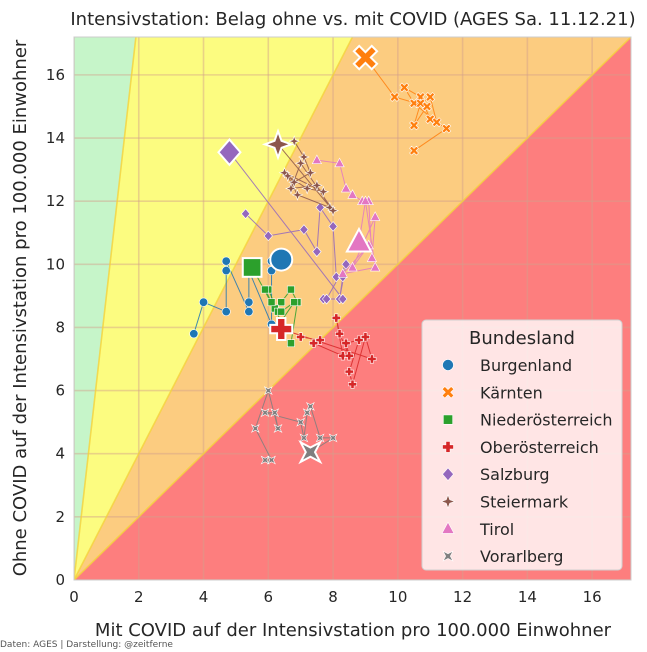 Image resolution: width=647 pixels, height=652 pixels. What do you see at coordinates (60, 454) in the screenshot?
I see `y-tick-label: 4` at bounding box center [60, 454].